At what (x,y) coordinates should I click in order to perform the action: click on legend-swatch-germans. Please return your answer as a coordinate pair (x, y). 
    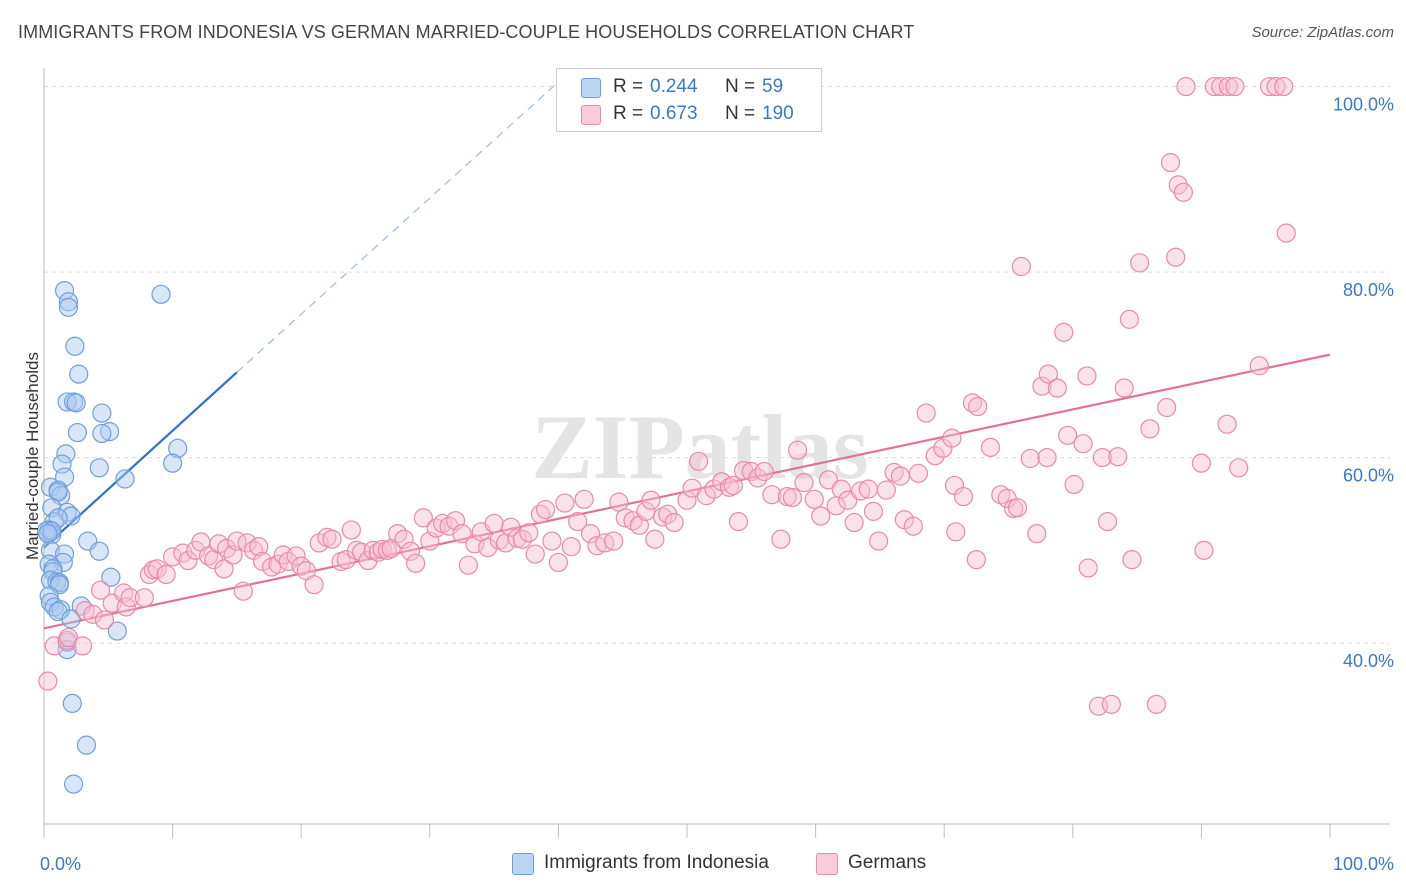
    Looking at the image, I should click on (827, 864).